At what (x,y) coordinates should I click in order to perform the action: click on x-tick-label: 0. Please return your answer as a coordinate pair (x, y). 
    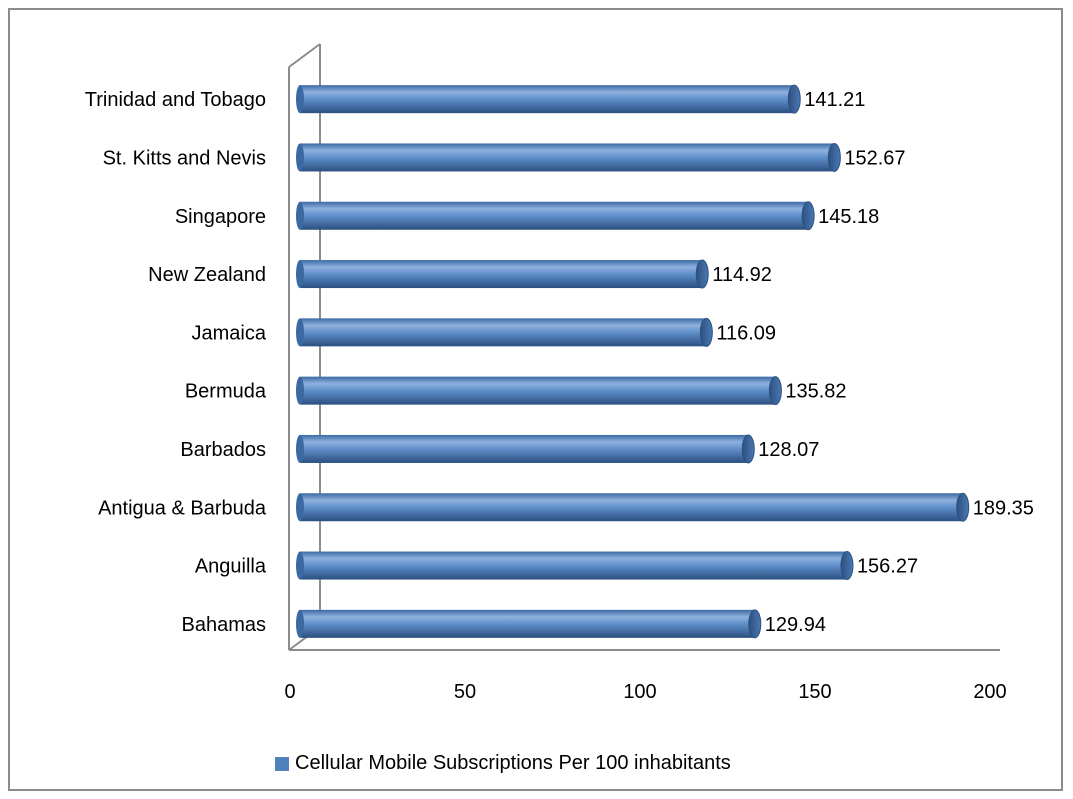
    Looking at the image, I should click on (289, 692).